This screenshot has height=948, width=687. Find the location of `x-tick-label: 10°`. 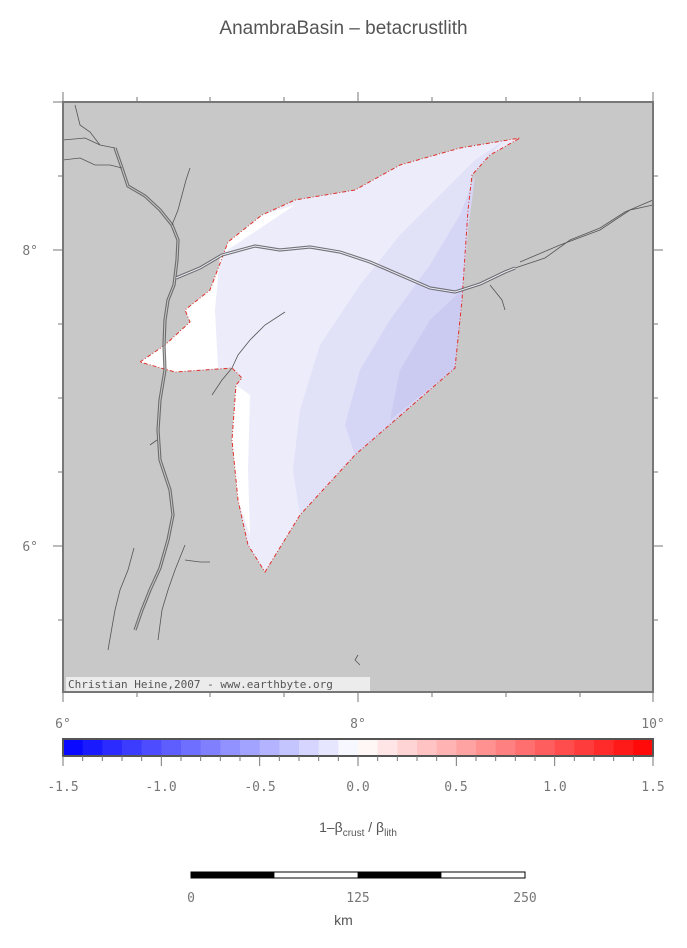

x-tick-label: 10° is located at coordinates (652, 724).